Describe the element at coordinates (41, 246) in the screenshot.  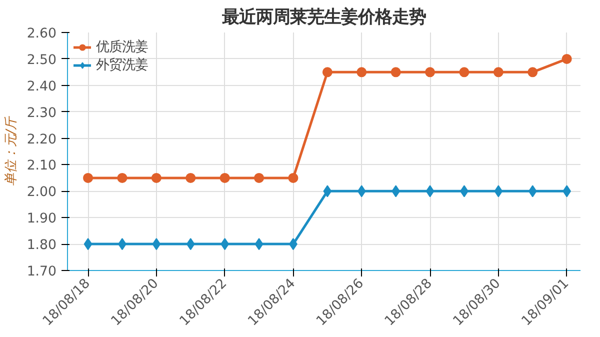
I see `y-tick-label: 1.80` at that location.